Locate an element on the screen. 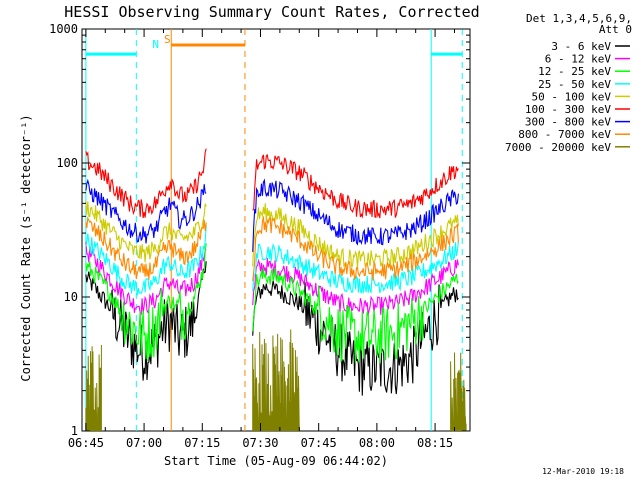 The height and width of the screenshot is (480, 640). y-tick-label: 10 is located at coordinates (71, 297).